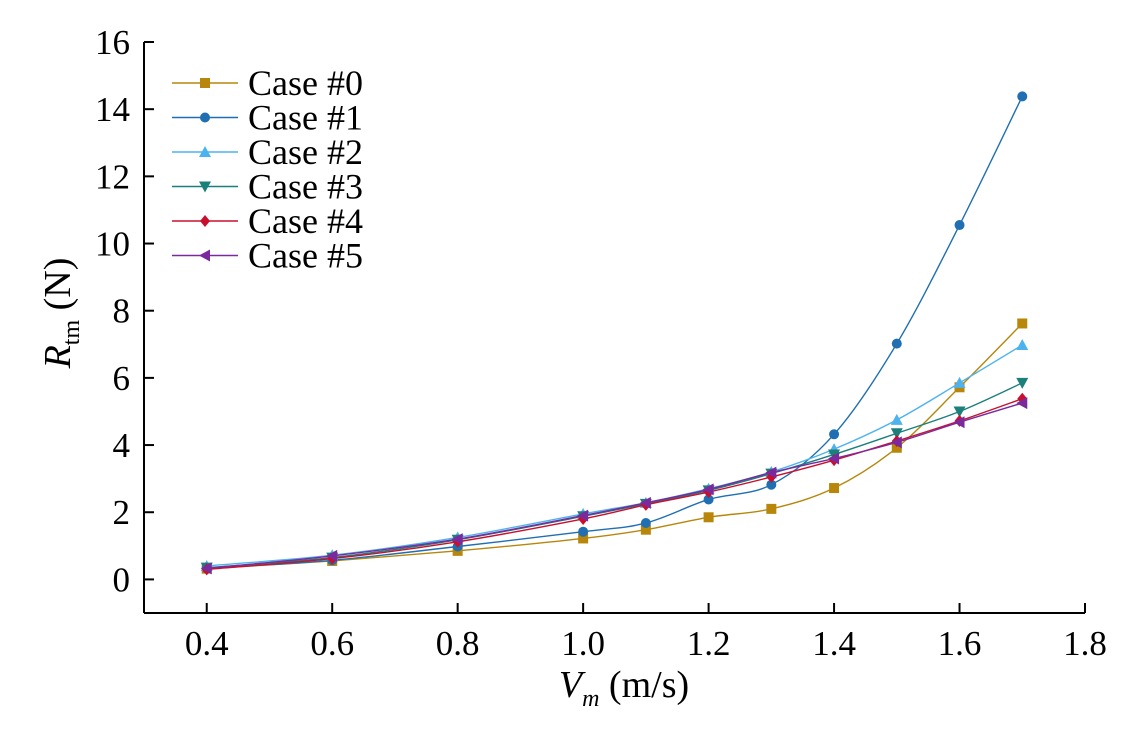 This screenshot has height=729, width=1141. What do you see at coordinates (305, 221) in the screenshot?
I see `legend-label: Case #4` at bounding box center [305, 221].